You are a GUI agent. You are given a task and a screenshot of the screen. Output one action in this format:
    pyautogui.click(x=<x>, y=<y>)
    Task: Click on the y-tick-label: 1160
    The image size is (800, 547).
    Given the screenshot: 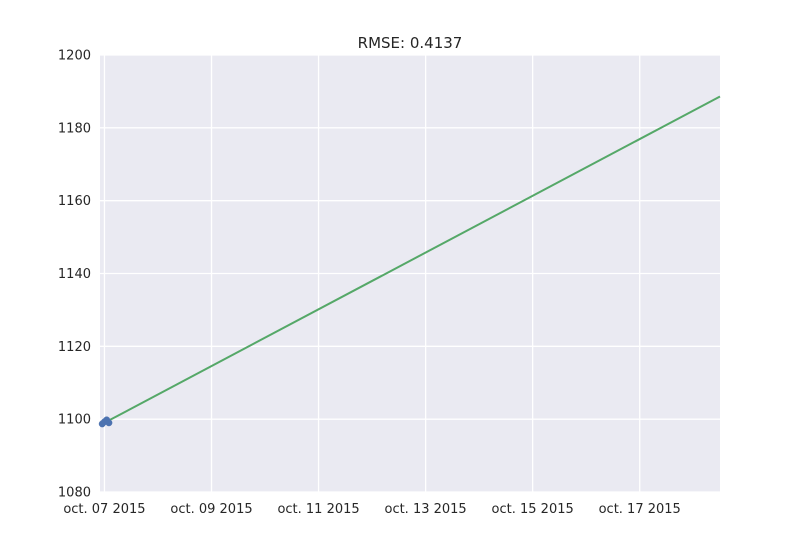 What is the action you would take?
    pyautogui.click(x=74, y=201)
    